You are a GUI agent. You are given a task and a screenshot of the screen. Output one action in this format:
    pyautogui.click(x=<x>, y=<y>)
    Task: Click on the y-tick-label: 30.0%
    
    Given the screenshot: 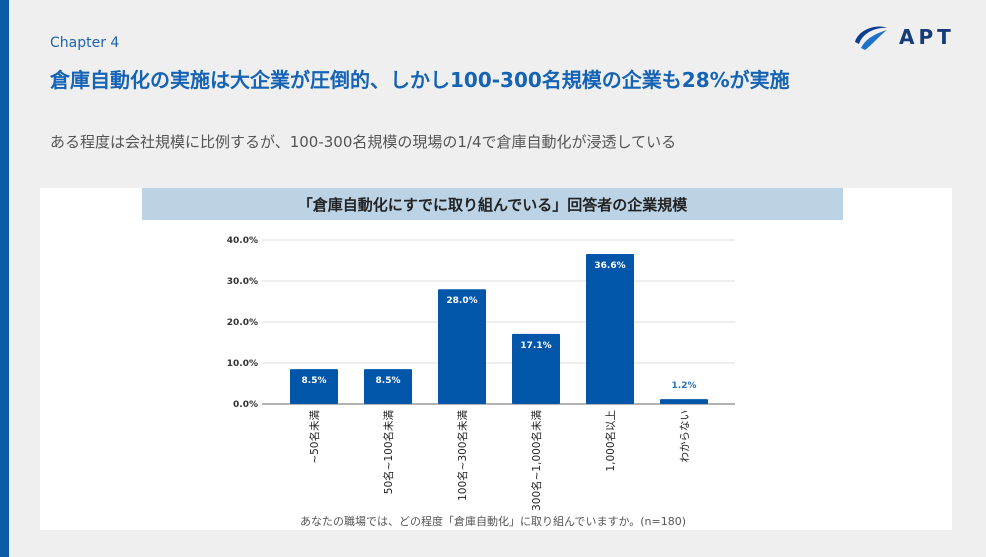 What is the action you would take?
    pyautogui.click(x=242, y=282)
    